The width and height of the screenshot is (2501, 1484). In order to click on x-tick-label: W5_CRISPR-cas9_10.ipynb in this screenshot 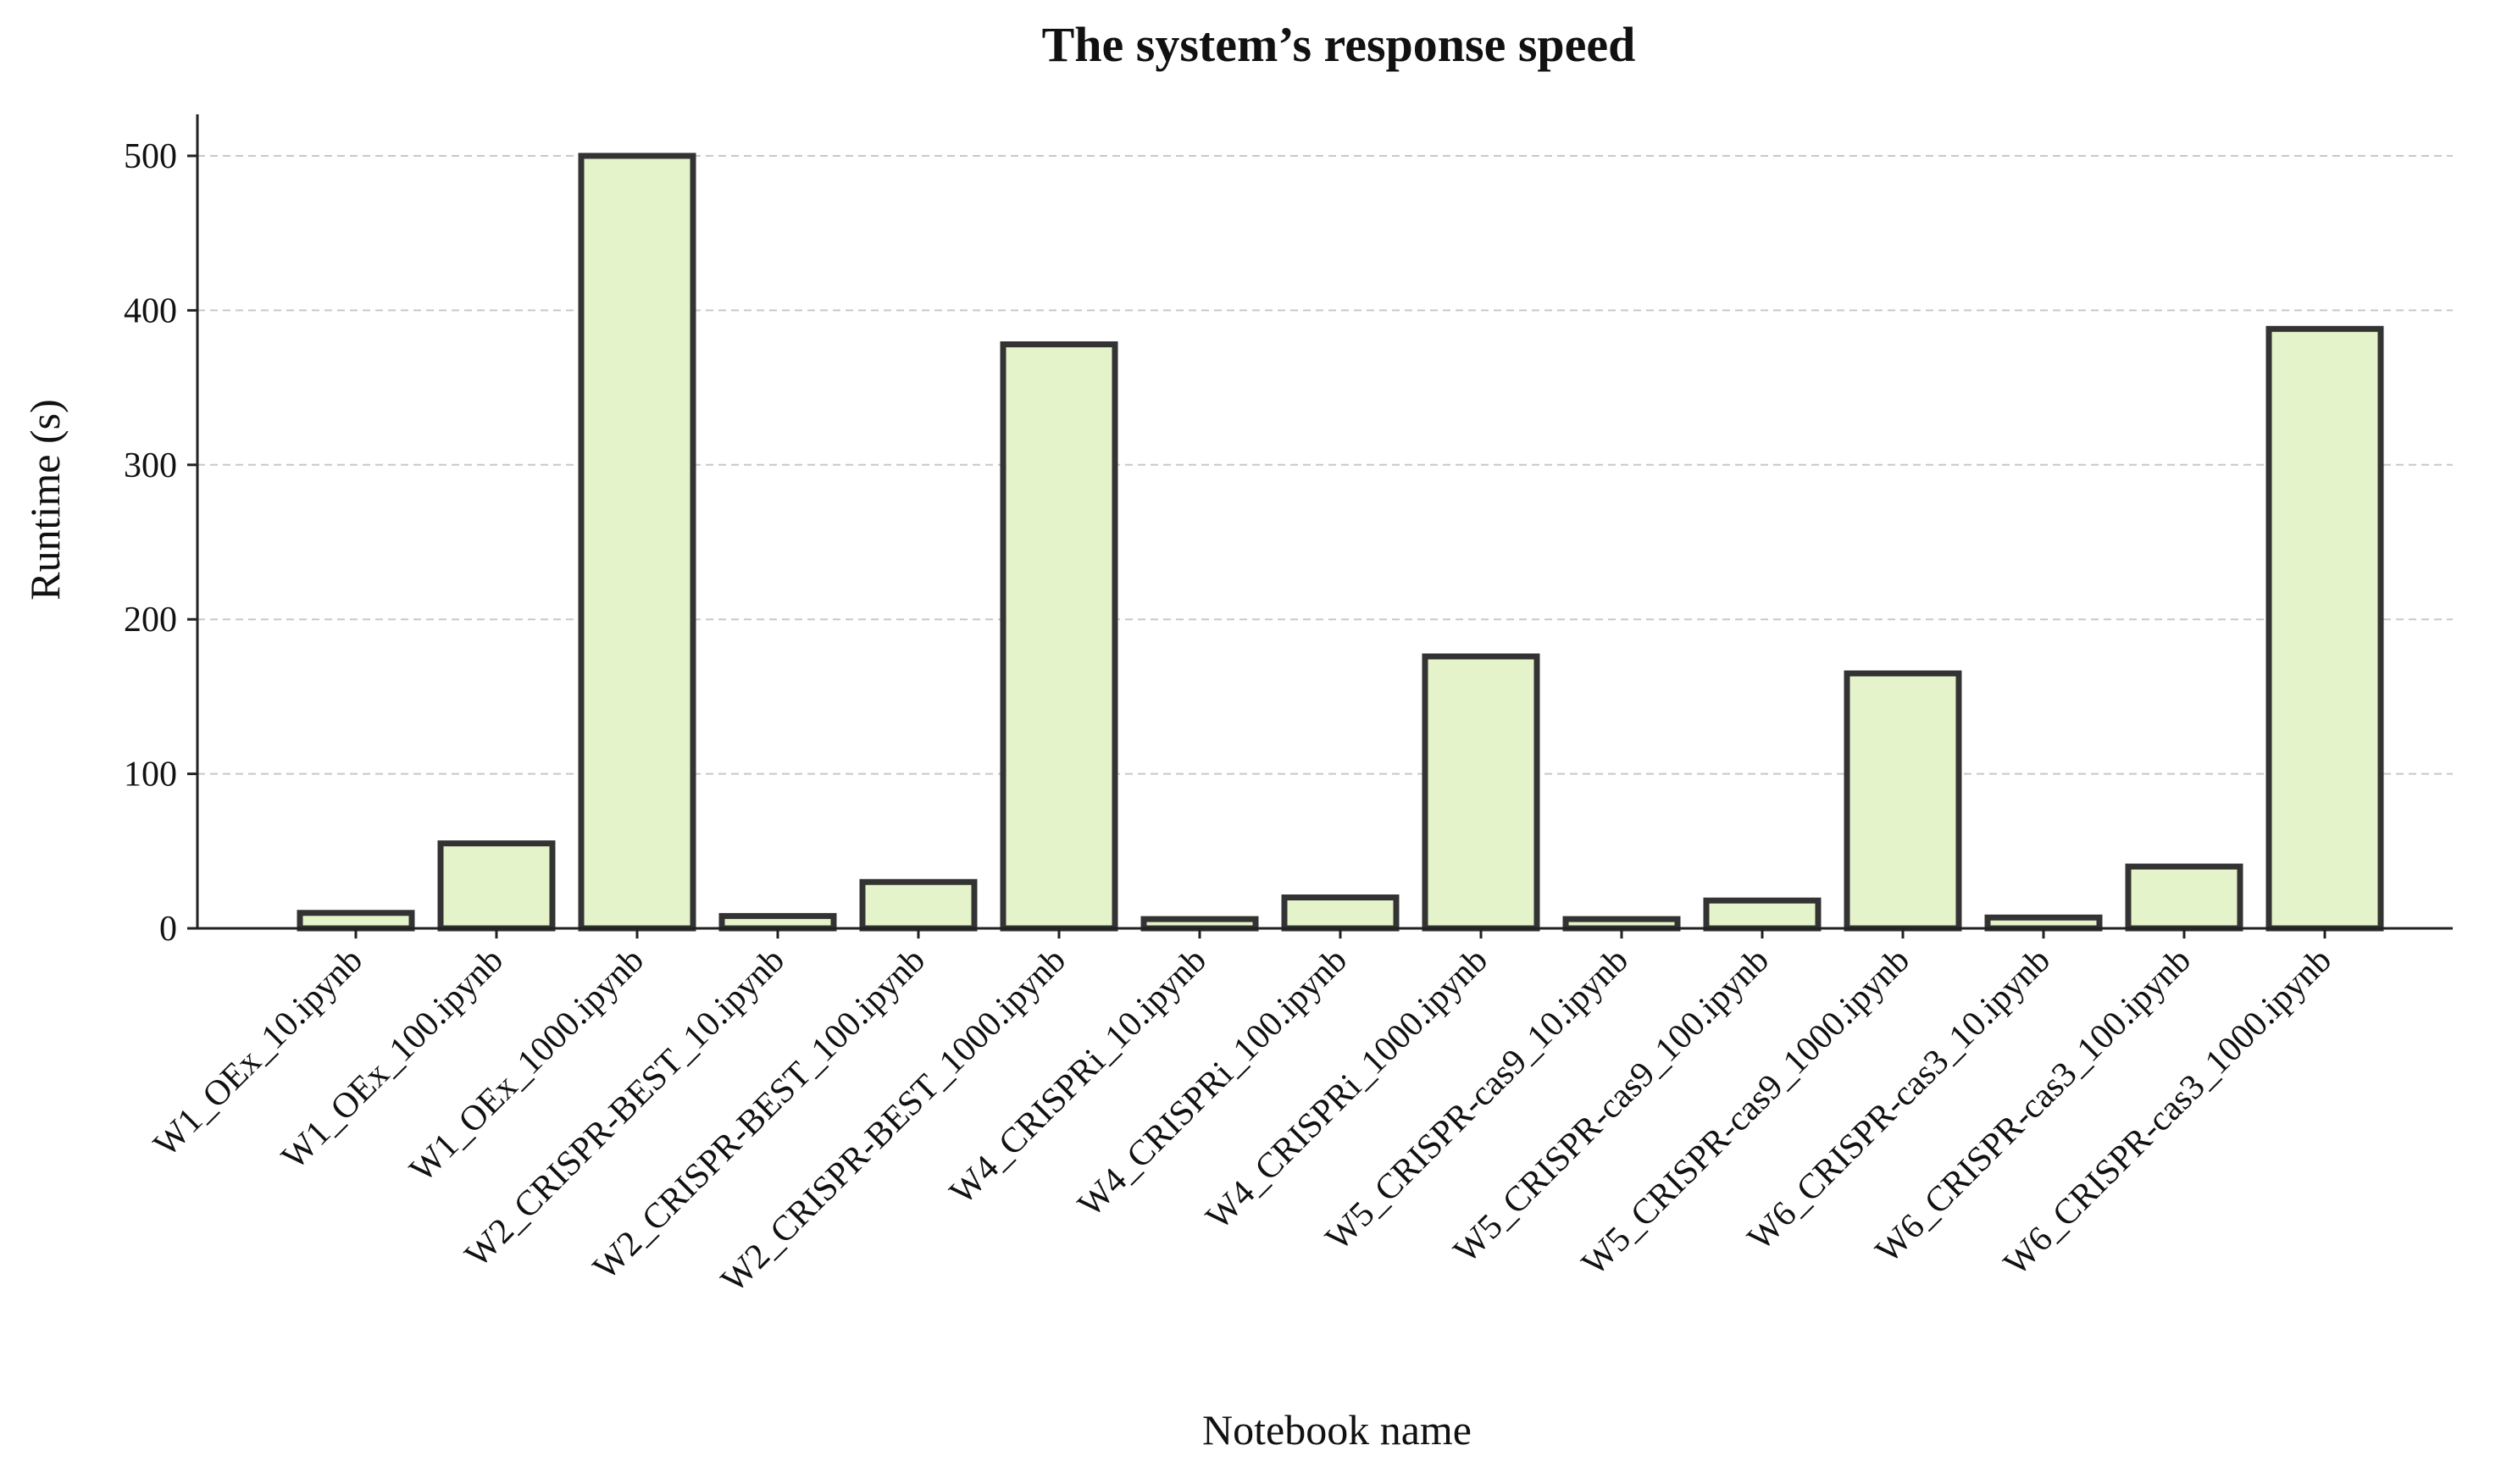, I will do `click(1477, 1100)`.